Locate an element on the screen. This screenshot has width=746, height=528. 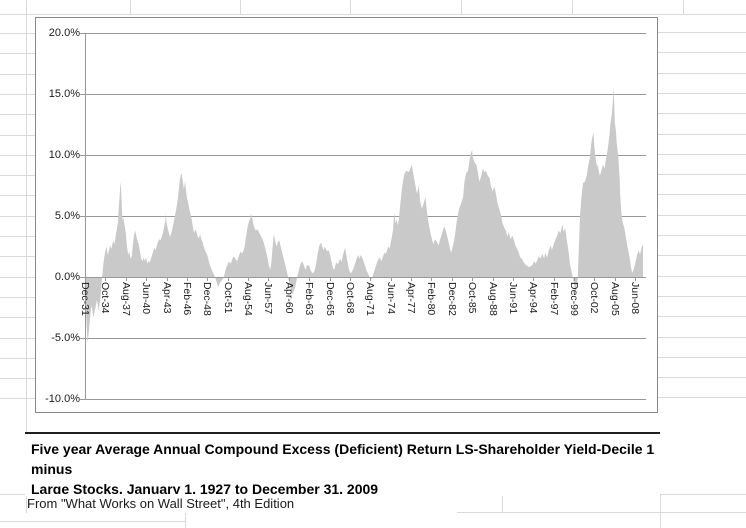
x-axis-tick-label: Apr-77 is located at coordinates (411, 298).